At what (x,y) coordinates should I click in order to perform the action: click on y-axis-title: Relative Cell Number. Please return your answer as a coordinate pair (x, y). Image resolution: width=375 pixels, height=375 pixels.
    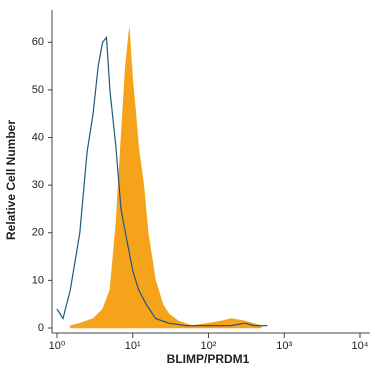
    Looking at the image, I should click on (11, 180).